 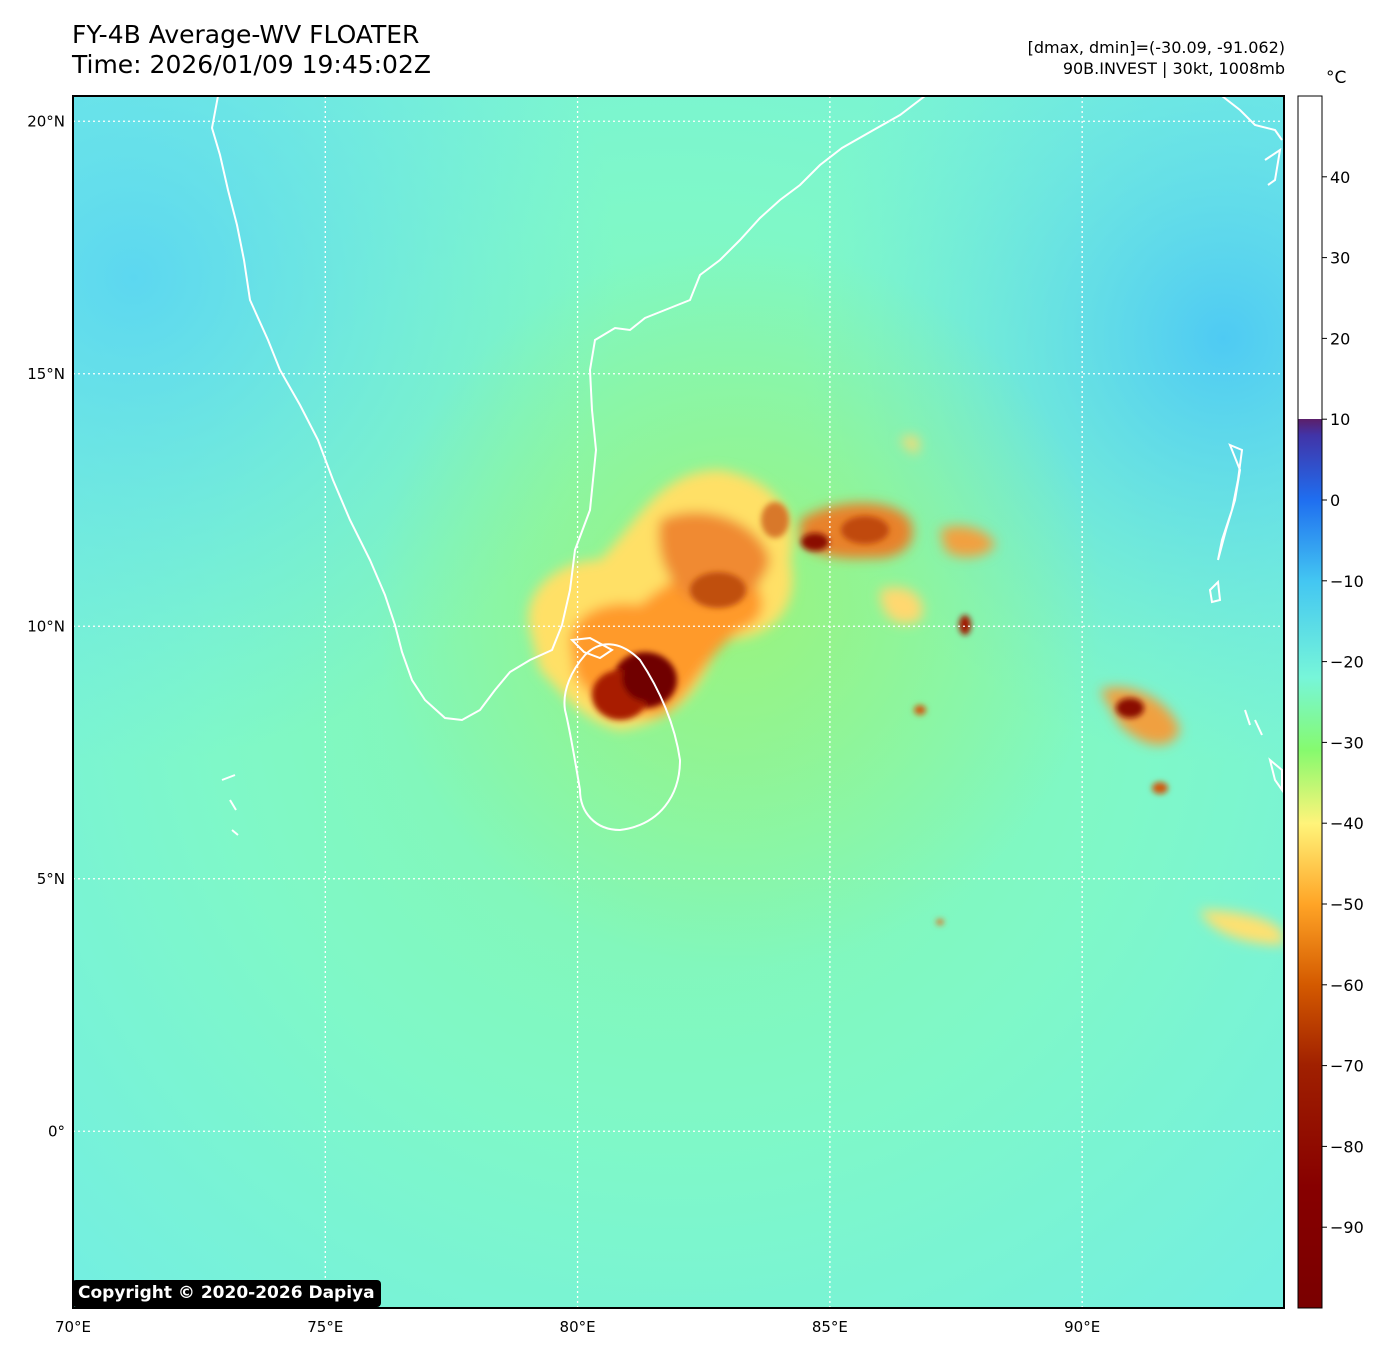 I want to click on lon-tick-label: 90°E, so click(x=1082, y=1327).